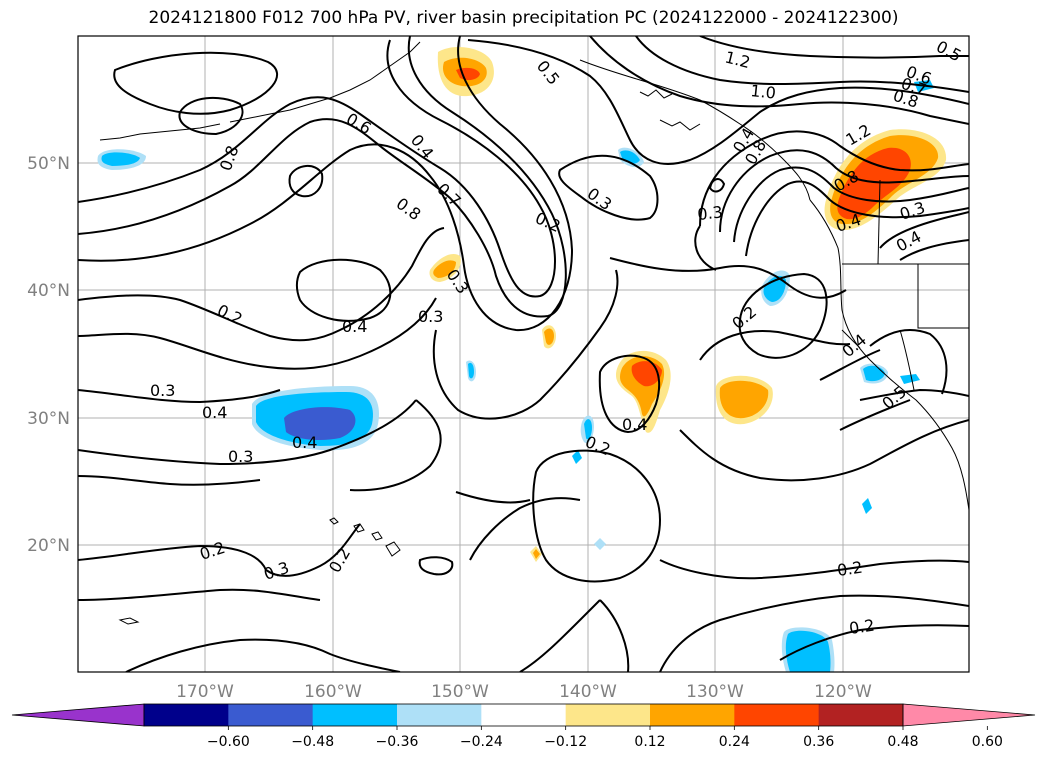  What do you see at coordinates (228, 742) in the screenshot?
I see `colorbar-tick-label: −0.60` at bounding box center [228, 742].